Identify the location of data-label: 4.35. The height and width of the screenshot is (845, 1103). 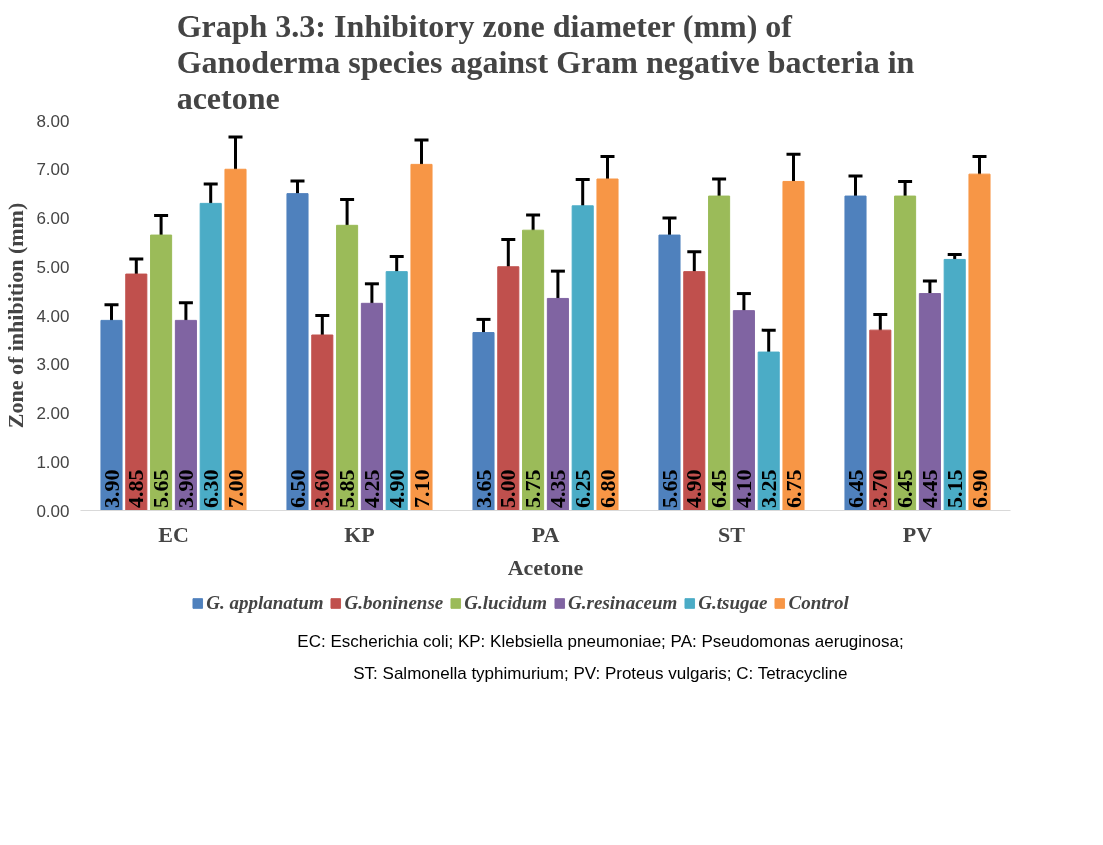
(557, 489).